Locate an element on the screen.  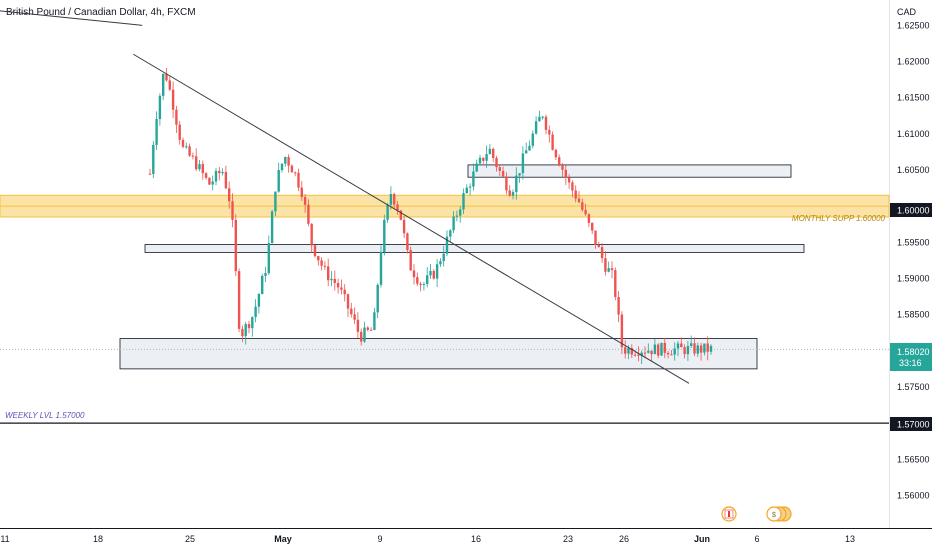
price-tick-label: 1.56000 is located at coordinates (913, 495).